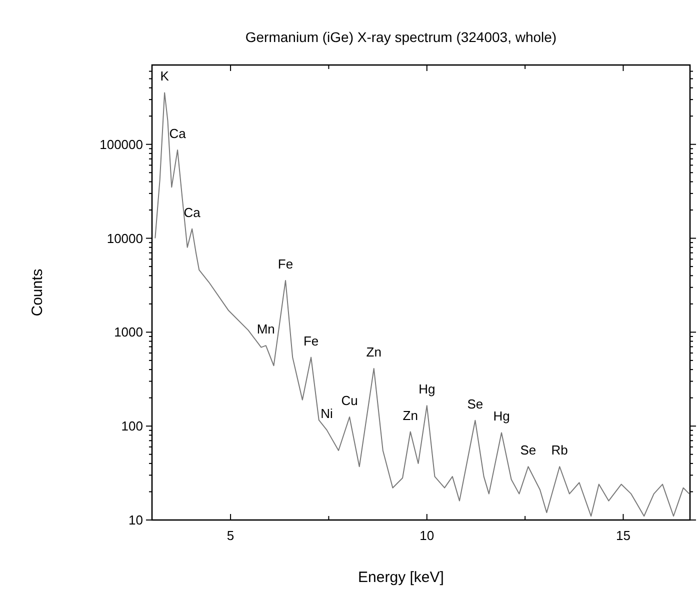 The height and width of the screenshot is (599, 699). Describe the element at coordinates (132, 426) in the screenshot. I see `y-tick-label: 100` at that location.